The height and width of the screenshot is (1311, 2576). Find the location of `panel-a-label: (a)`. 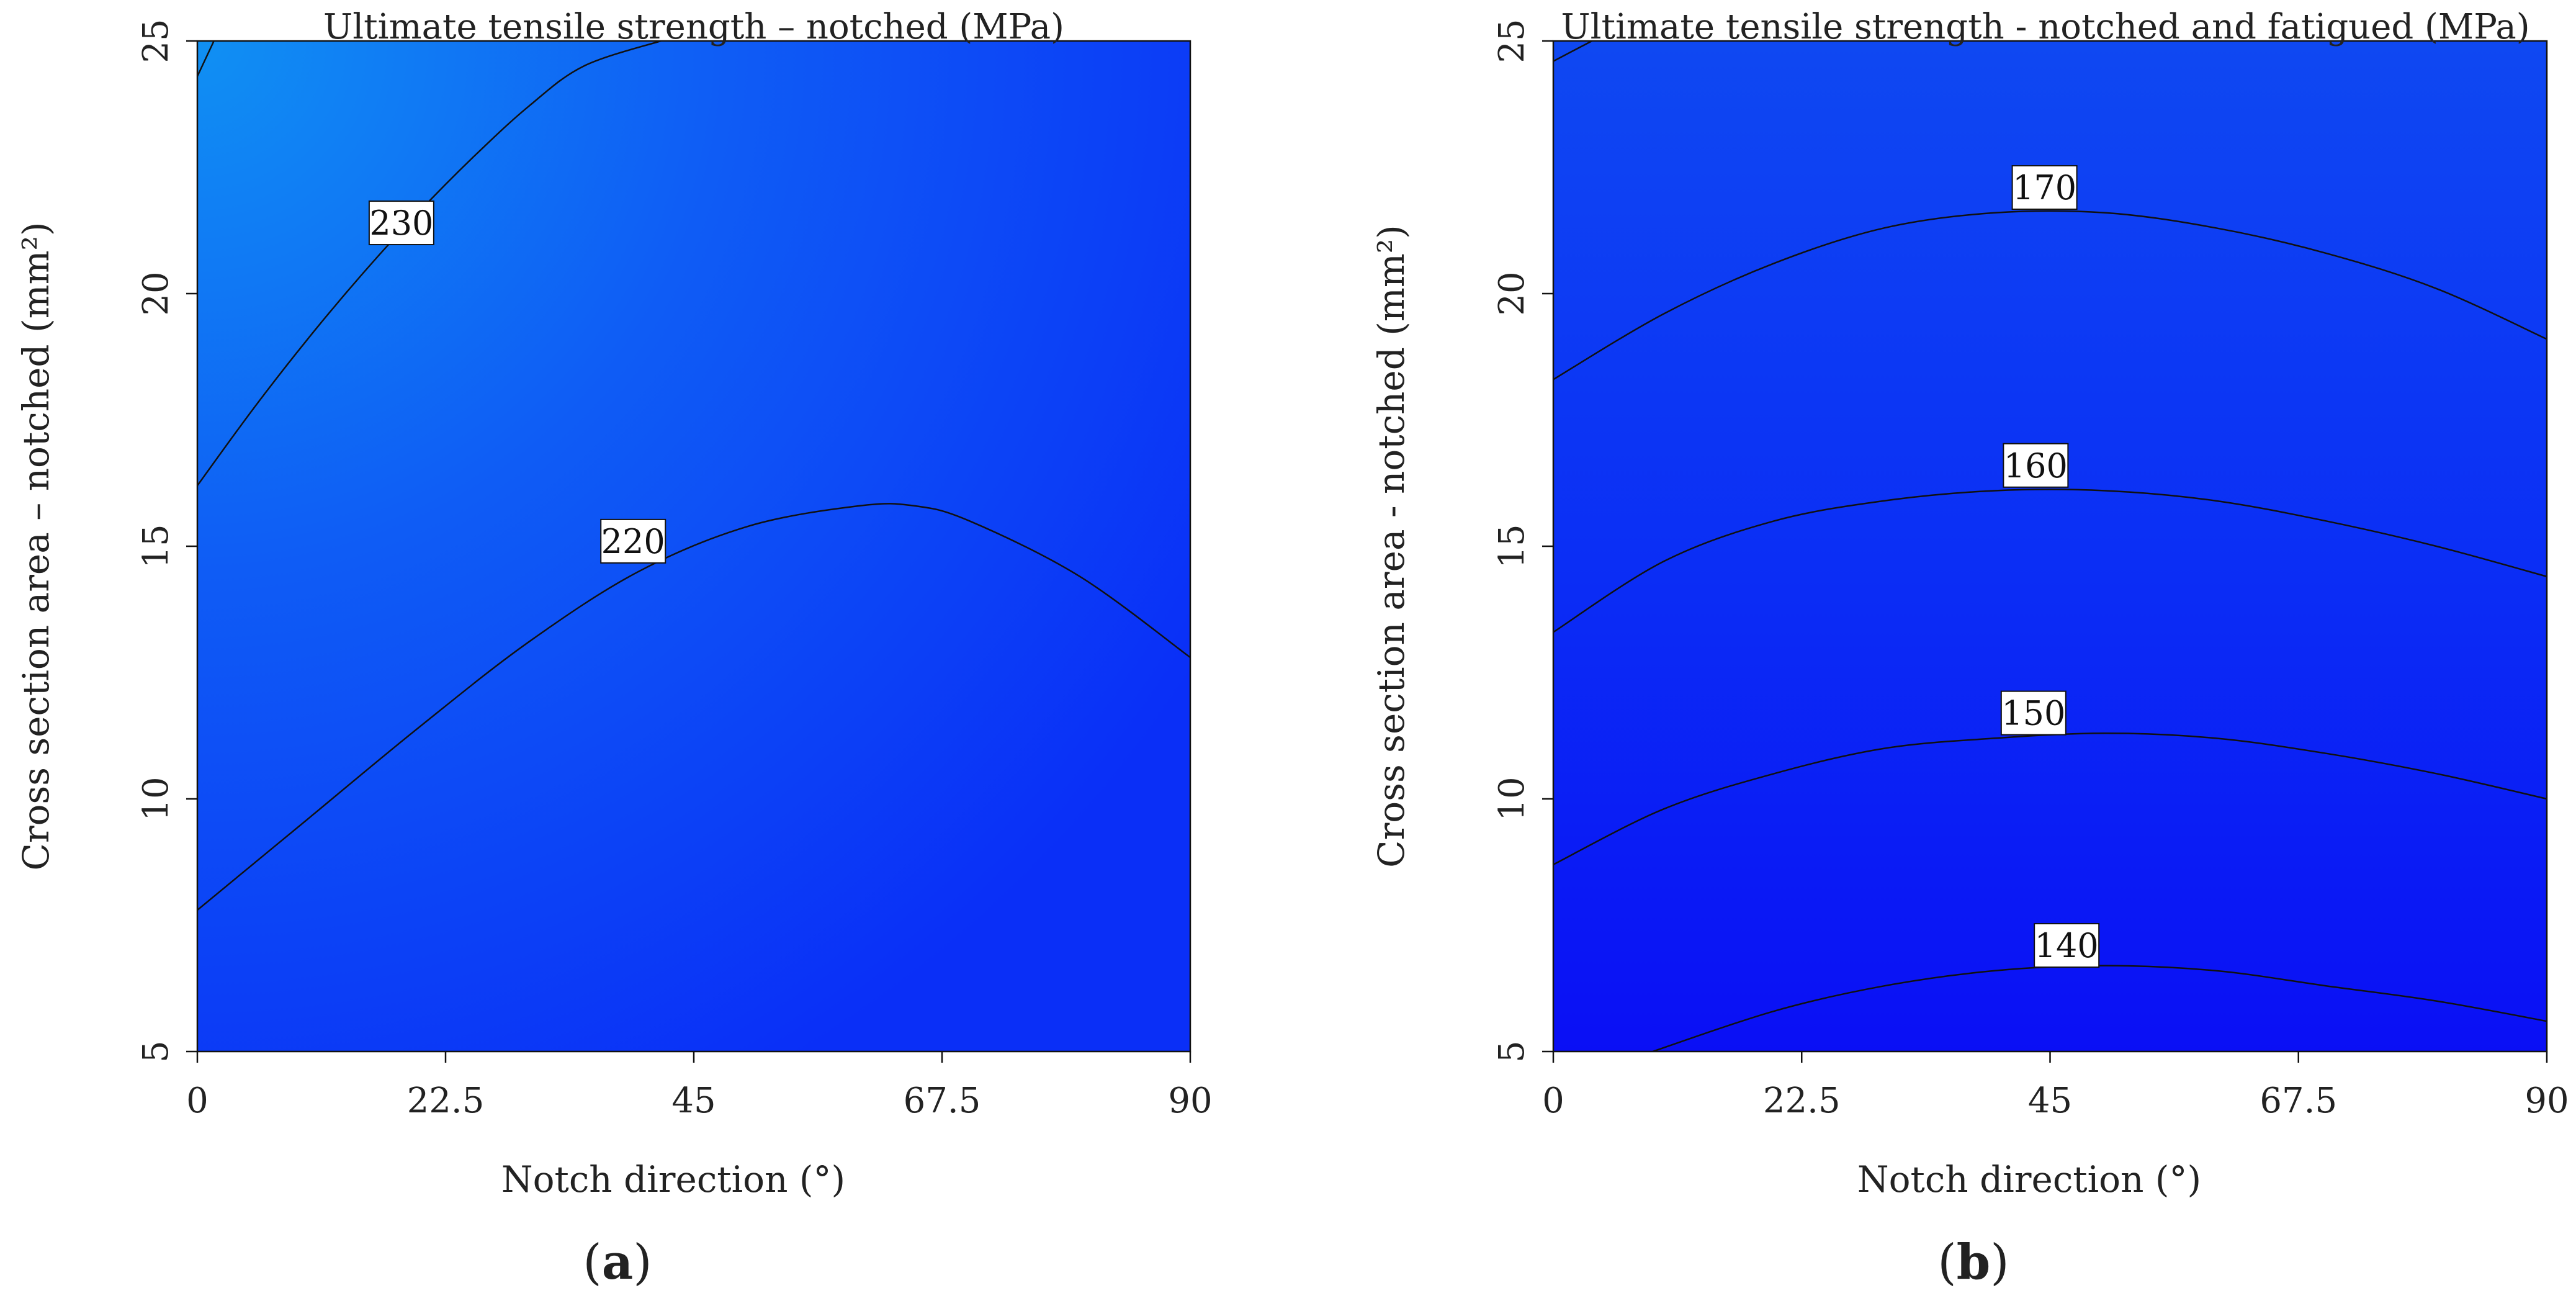

panel-a-label: (a) is located at coordinates (617, 1262).